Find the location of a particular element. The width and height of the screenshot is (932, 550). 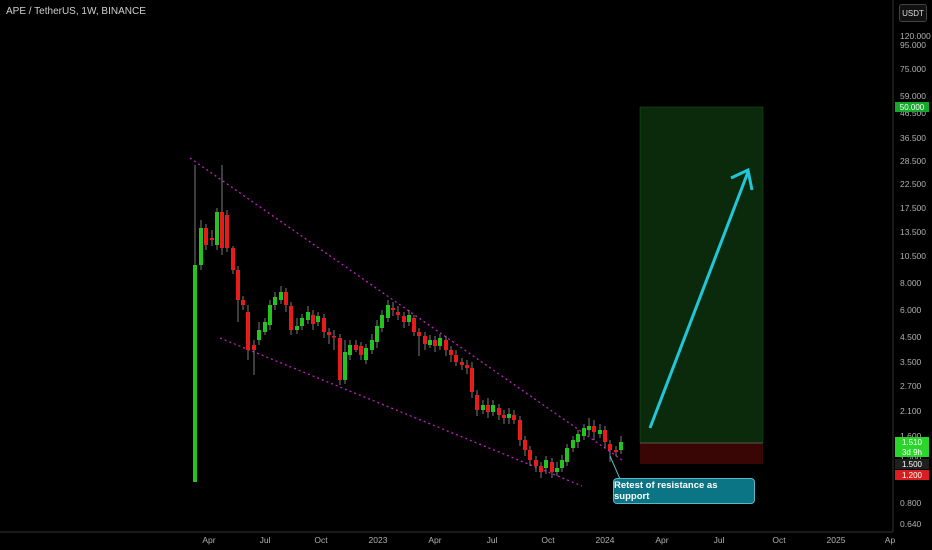

time-tick: Ap is located at coordinates (890, 540).